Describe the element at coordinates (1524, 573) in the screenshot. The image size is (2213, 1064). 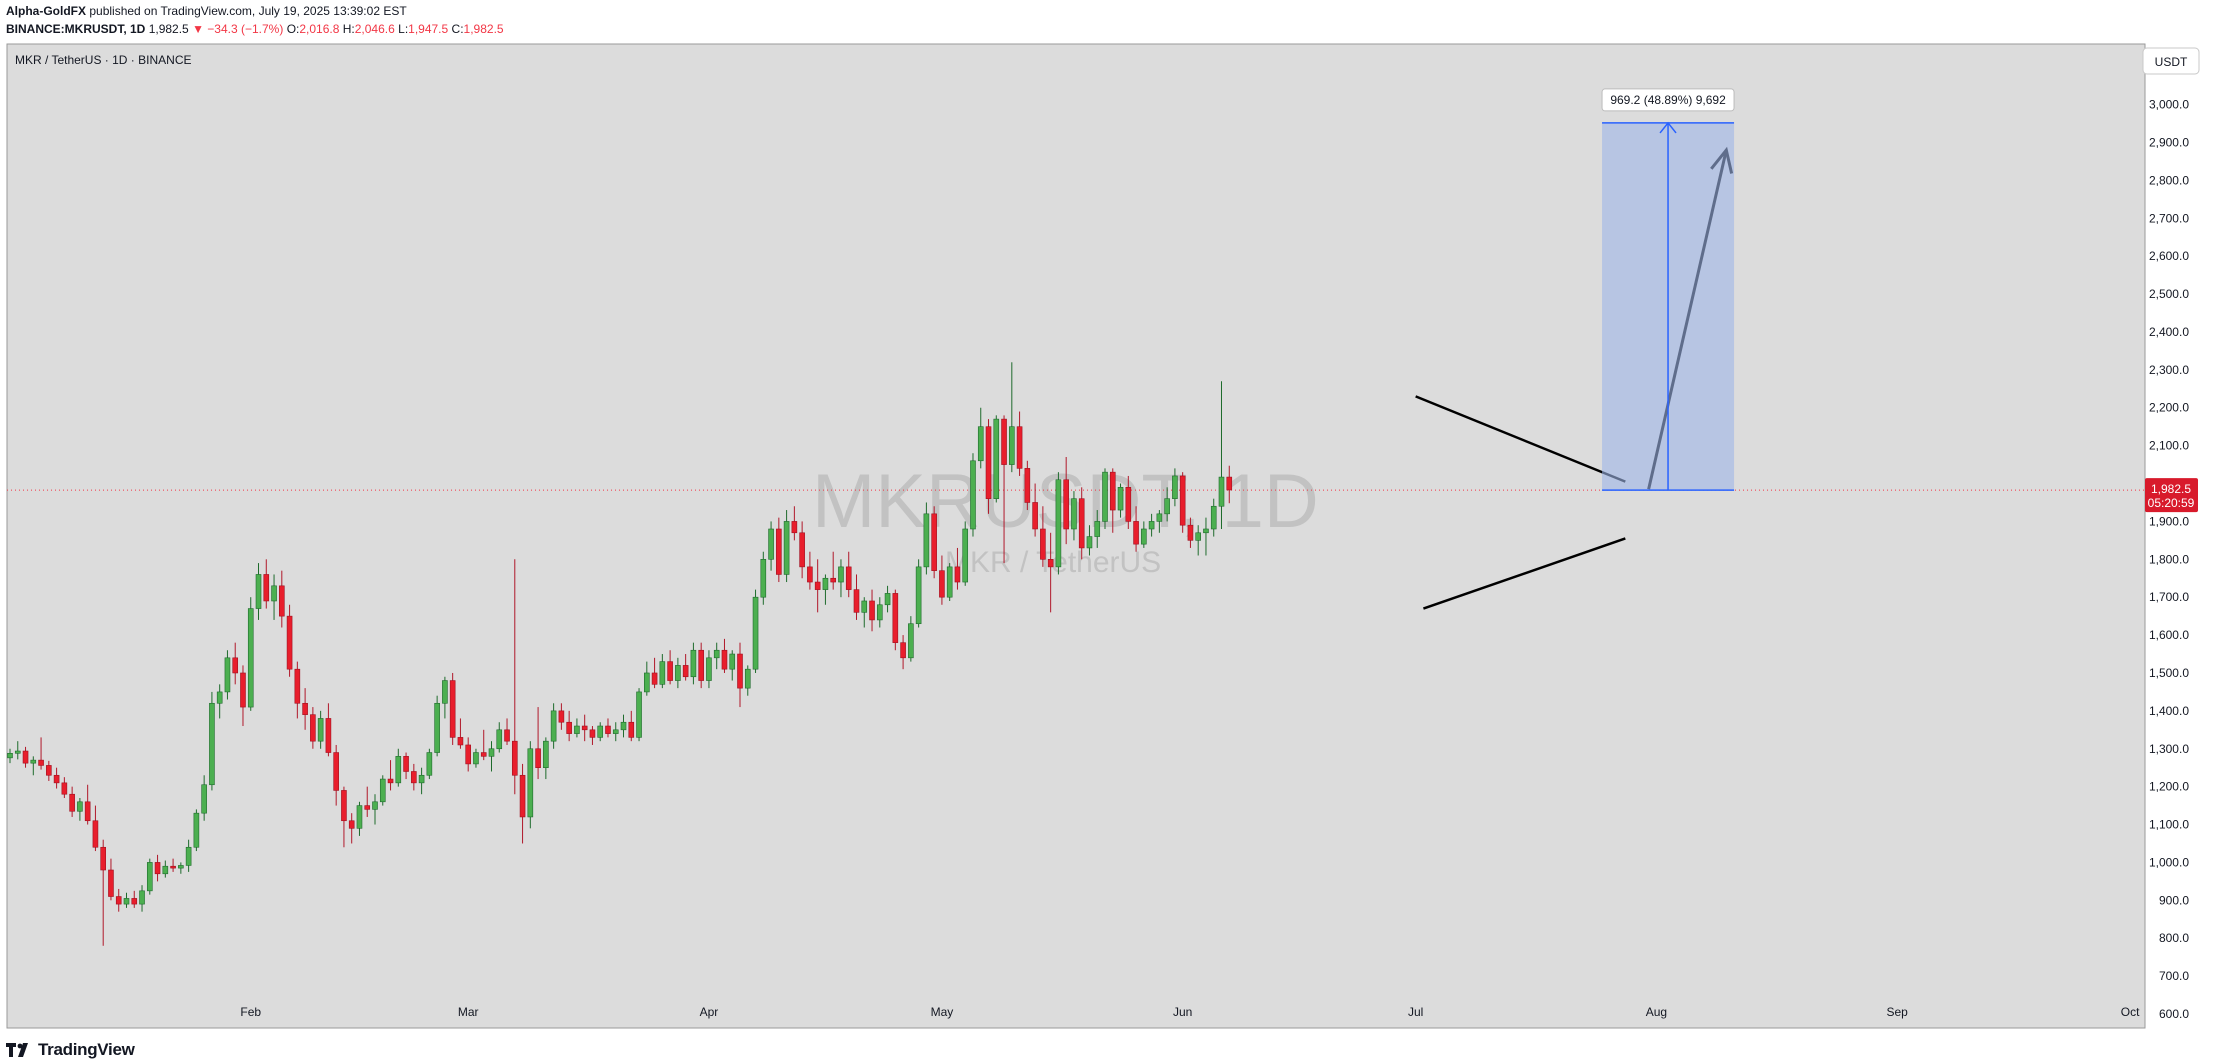
I see `triangle-lower-trendline` at that location.